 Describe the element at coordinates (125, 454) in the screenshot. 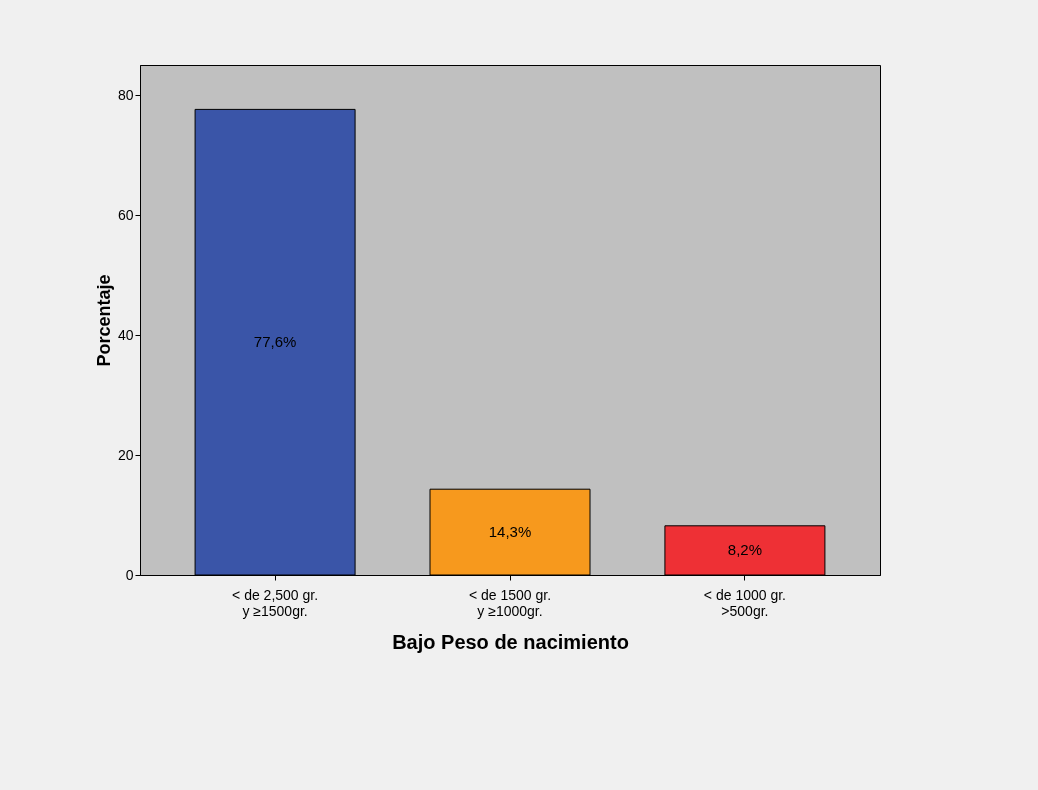

I see `y-tick-label: 20` at that location.